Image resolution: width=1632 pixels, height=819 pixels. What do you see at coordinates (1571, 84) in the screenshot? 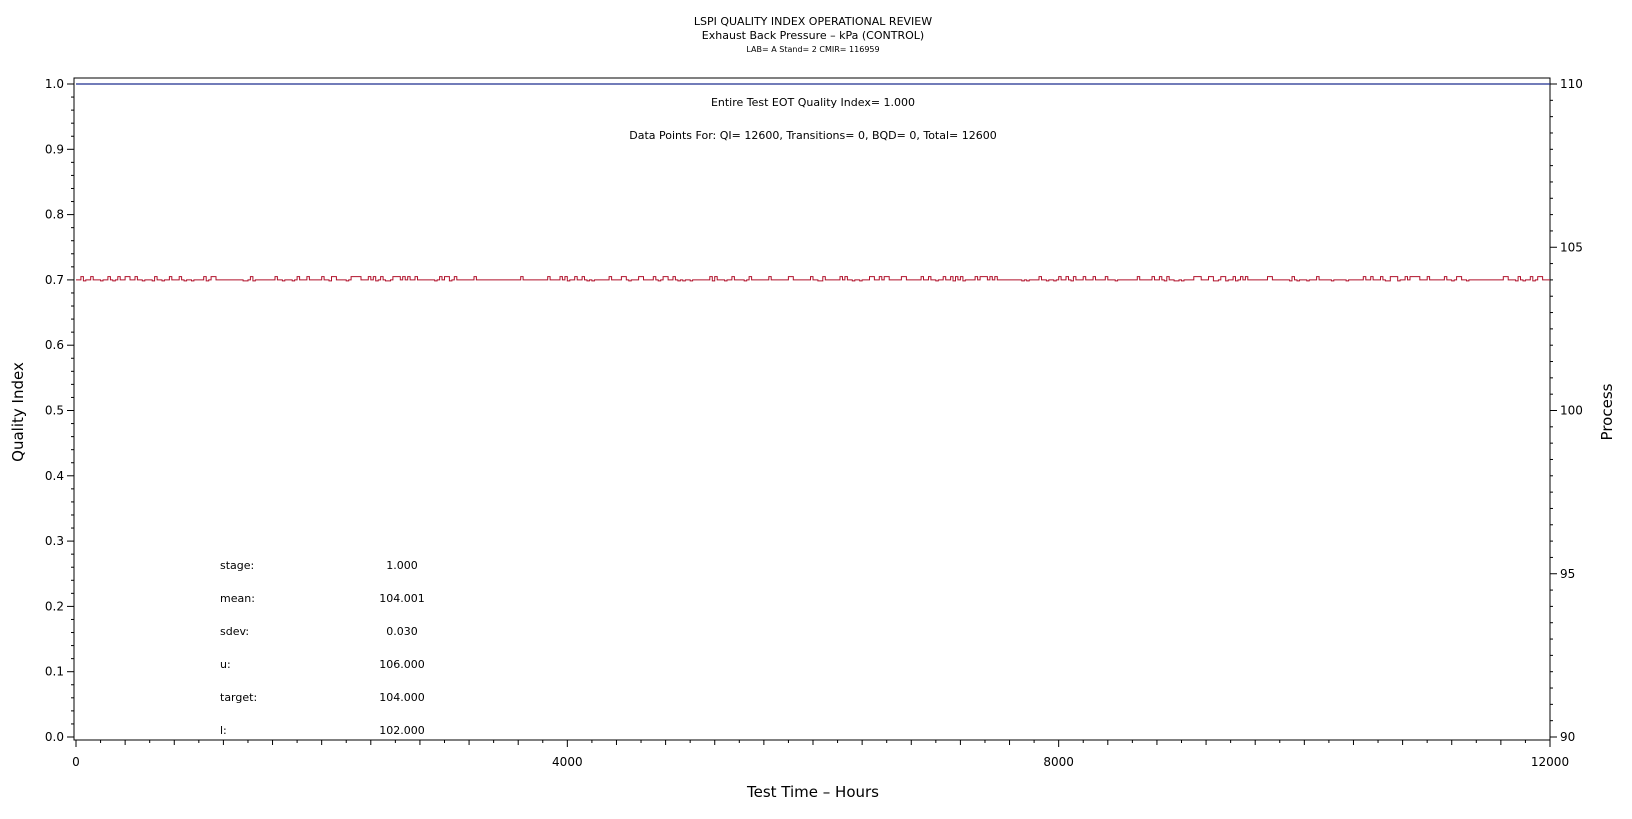
I see `y2-tick-label: 110` at bounding box center [1571, 84].